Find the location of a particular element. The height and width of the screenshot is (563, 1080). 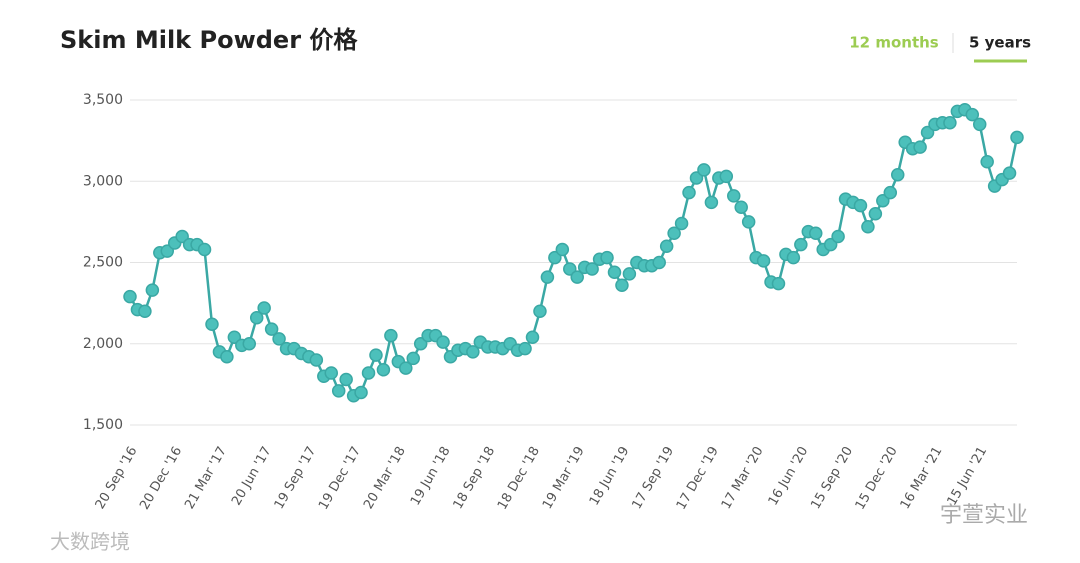

x-tick-label: 16 Jun '20 is located at coordinates (789, 476).